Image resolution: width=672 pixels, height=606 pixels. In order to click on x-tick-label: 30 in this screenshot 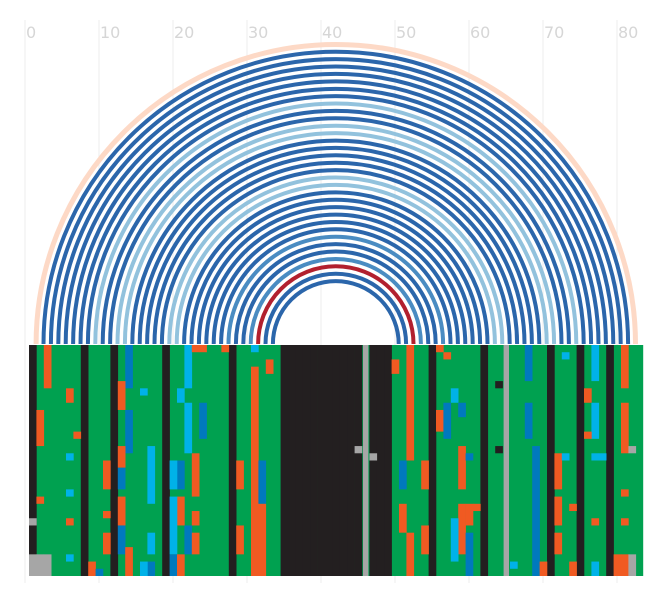, I will do `click(258, 32)`.